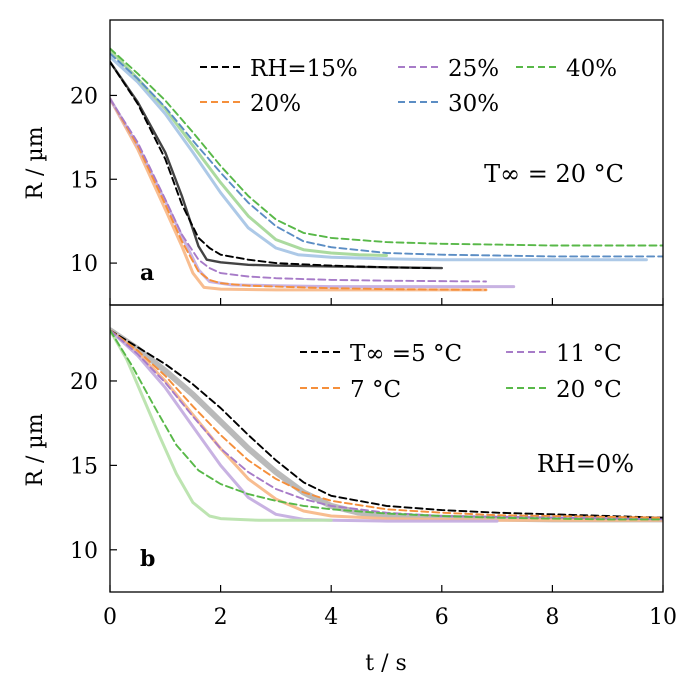 The image size is (700, 700). Describe the element at coordinates (585, 464) in the screenshot. I see `panel-b-annotation: RH=0%` at that location.